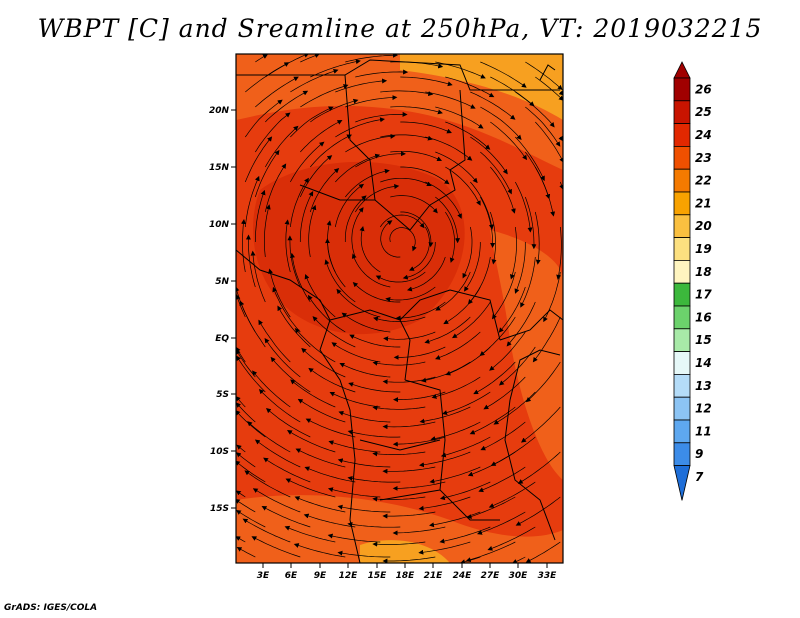 Image resolution: width=800 pixels, height=618 pixels. Describe the element at coordinates (219, 509) in the screenshot. I see `lat-tick-label: 15S` at that location.